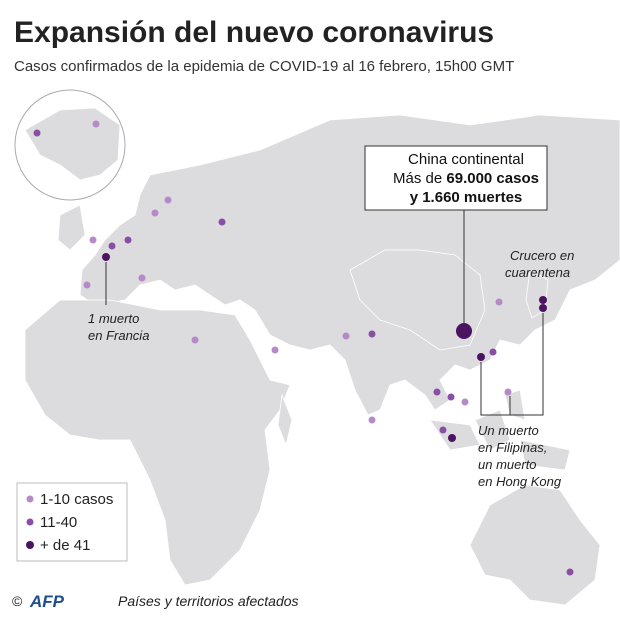  I want to click on footer-caption: Países y territorios afectados, so click(208, 601).